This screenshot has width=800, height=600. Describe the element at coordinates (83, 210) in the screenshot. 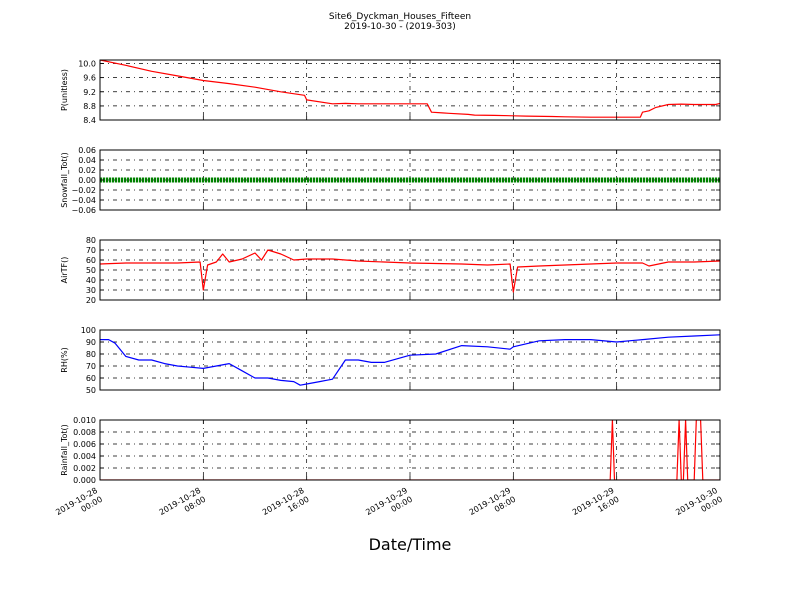

I see `y-tick-label: −0.06` at that location.